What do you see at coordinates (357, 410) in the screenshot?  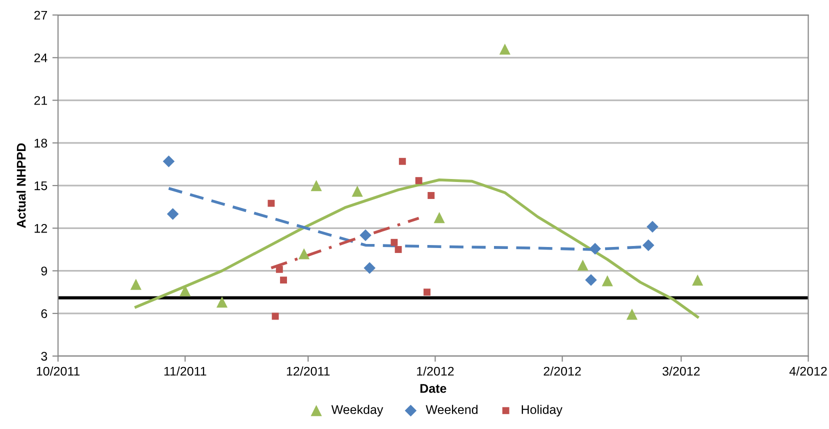 I see `legend-label: Weekday` at bounding box center [357, 410].